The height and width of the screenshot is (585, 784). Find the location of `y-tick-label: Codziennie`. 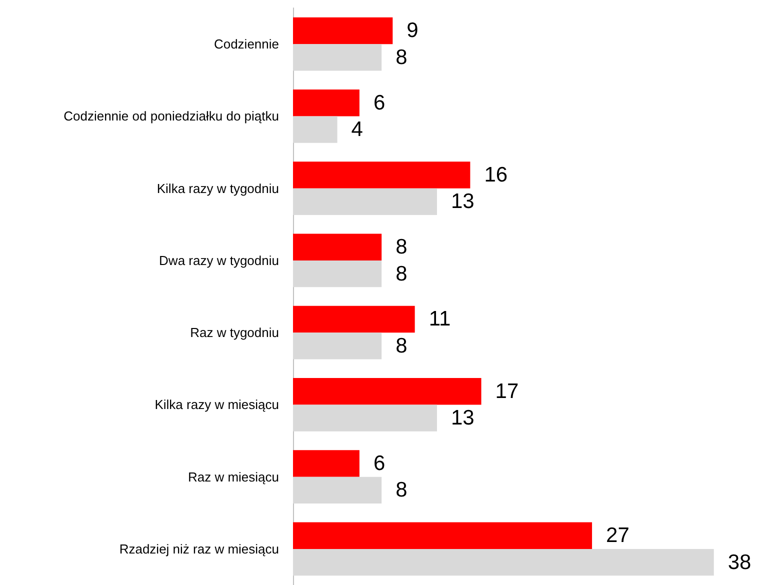

y-tick-label: Codziennie is located at coordinates (246, 44).